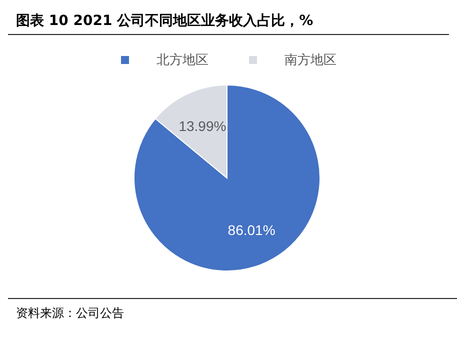 The width and height of the screenshot is (457, 339). I want to click on text: 资料来源：公司公告, so click(70, 313).